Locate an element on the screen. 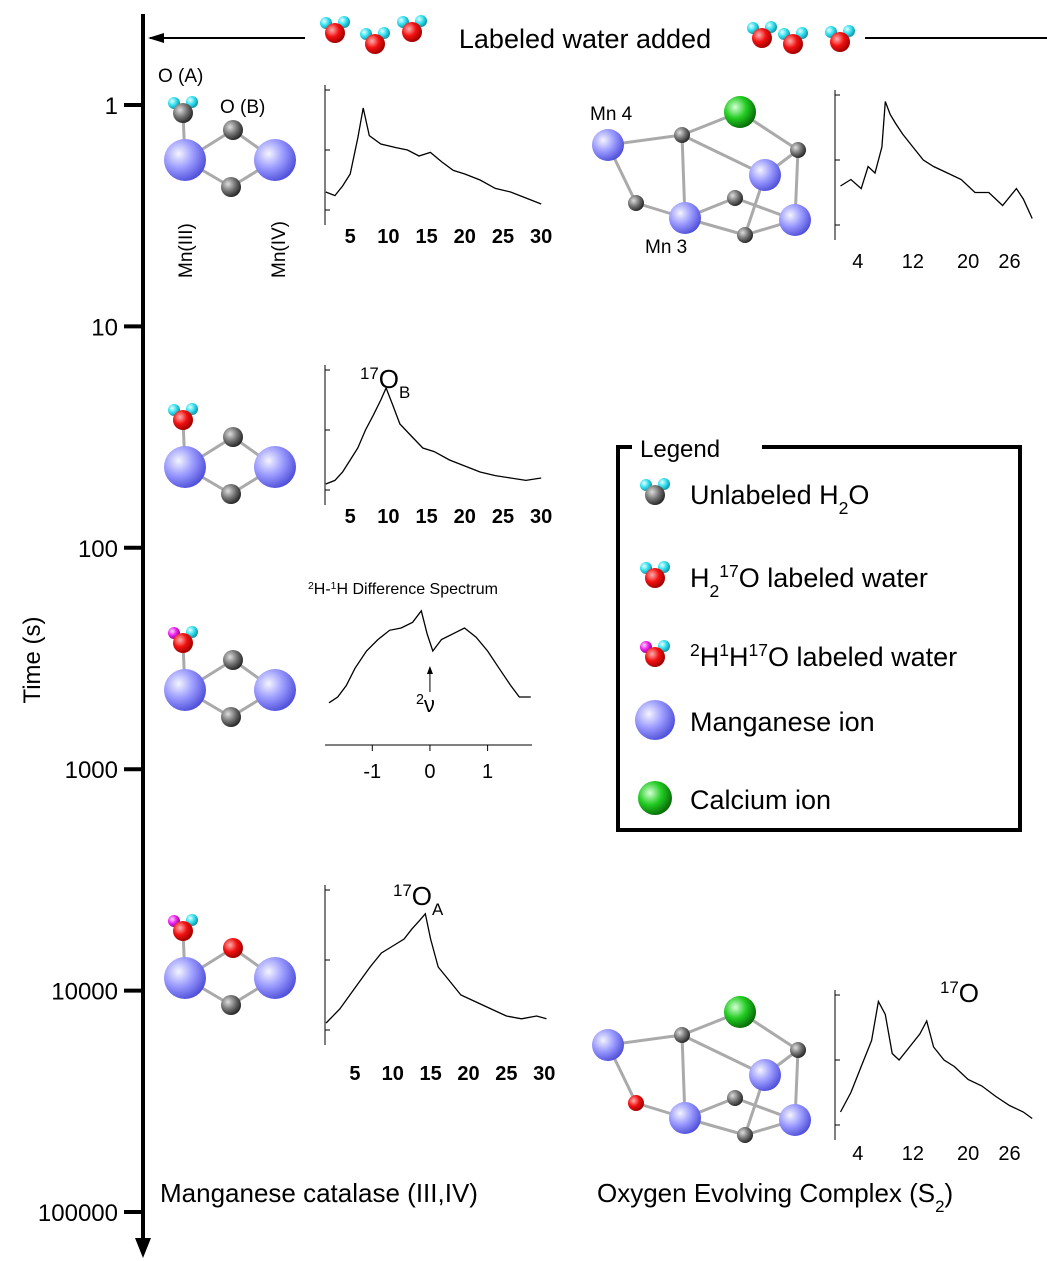 Image resolution: width=1047 pixels, height=1261 pixels. rich-text: 2H-1H Difference Spectrum is located at coordinates (403, 590).